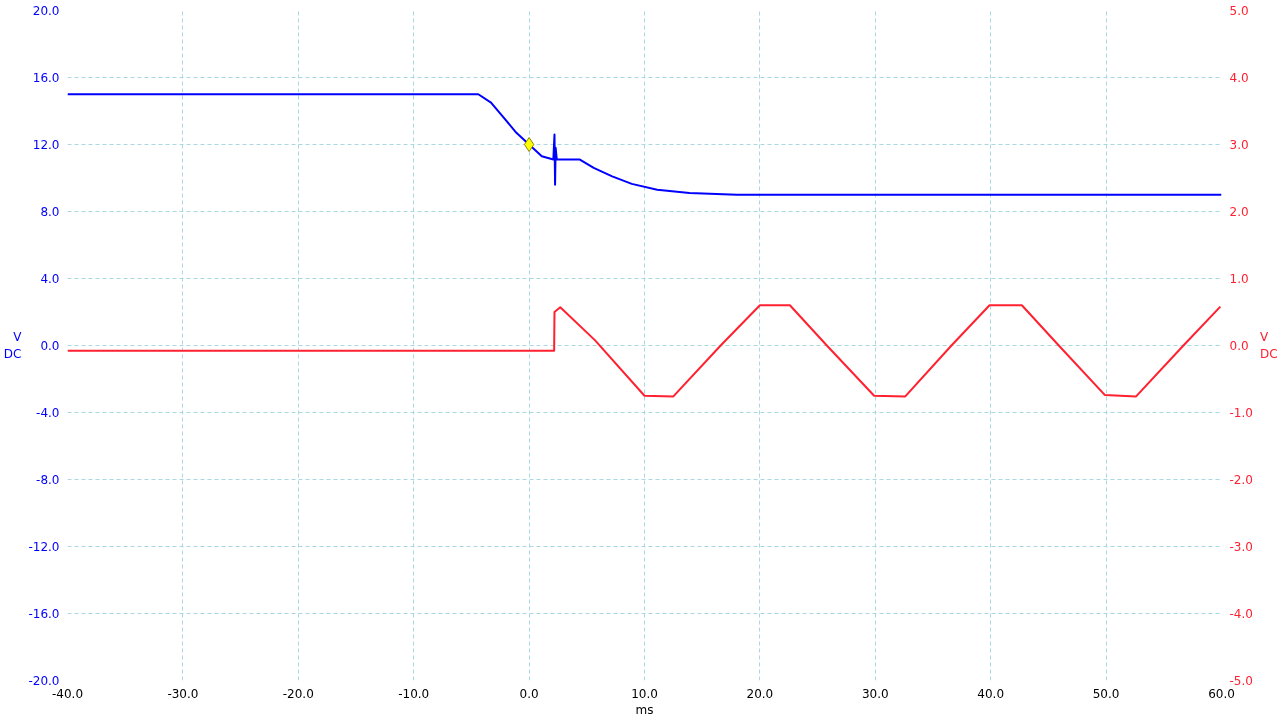 The width and height of the screenshot is (1280, 720). What do you see at coordinates (1239, 145) in the screenshot?
I see `y2-tick-label: 3.0` at bounding box center [1239, 145].